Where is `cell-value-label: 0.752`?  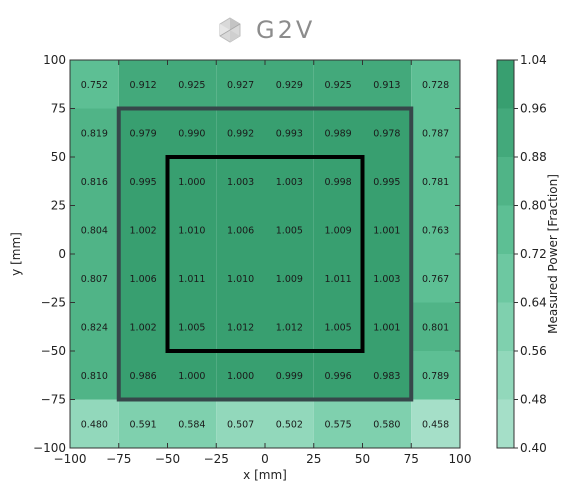 cell-value-label: 0.752 is located at coordinates (94, 85).